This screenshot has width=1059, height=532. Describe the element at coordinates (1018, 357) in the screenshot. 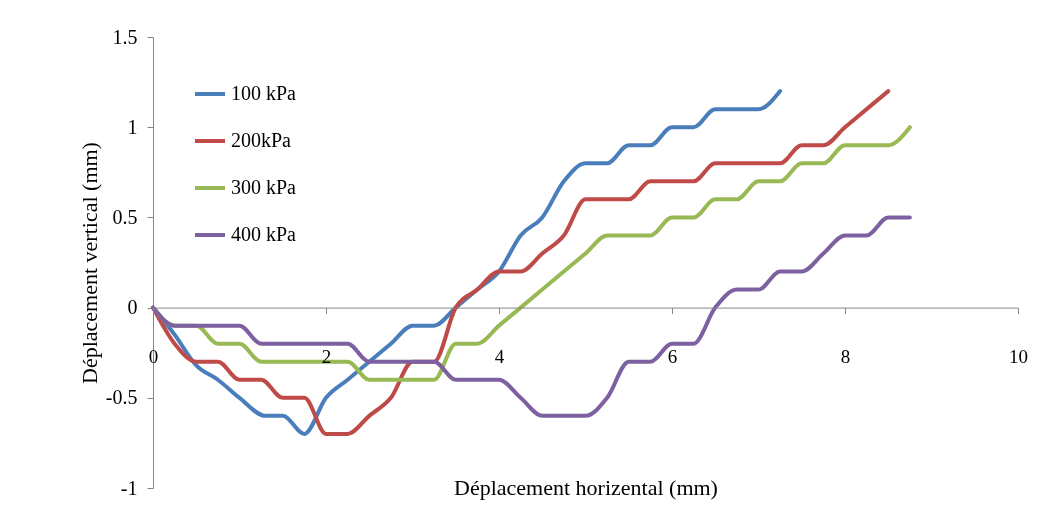

I see `x-tick-label: 10` at that location.